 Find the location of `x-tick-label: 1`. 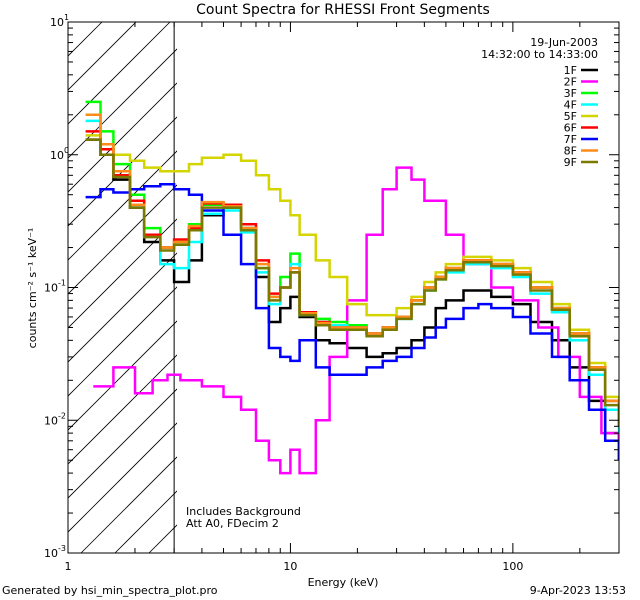

x-tick-label: 1 is located at coordinates (68, 566).